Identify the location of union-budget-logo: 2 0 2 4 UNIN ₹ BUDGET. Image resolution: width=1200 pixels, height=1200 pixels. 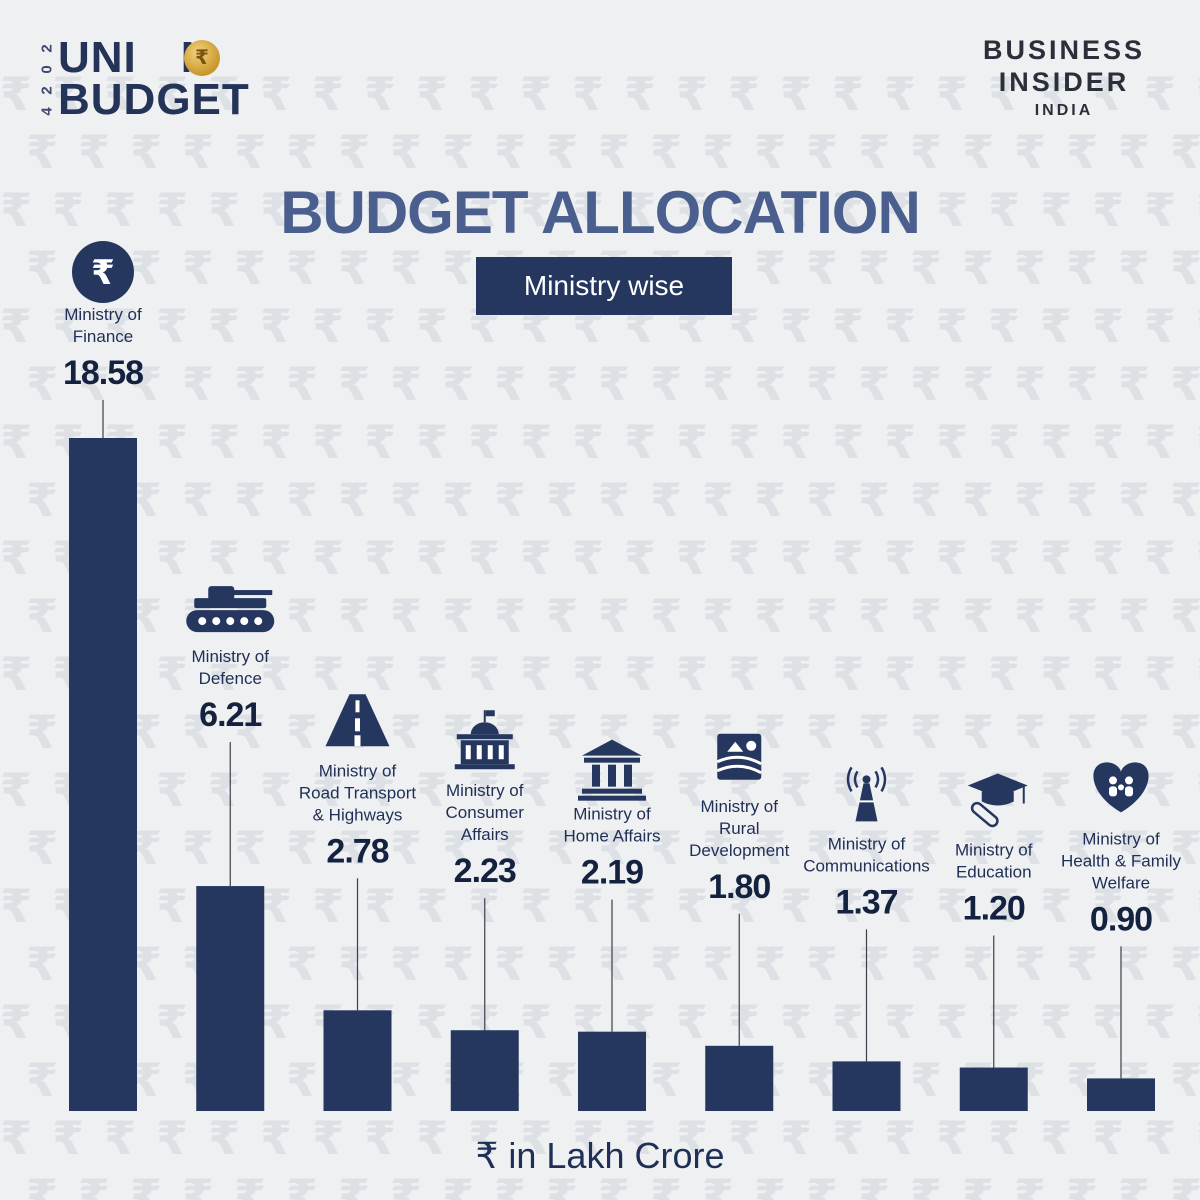
(166, 79).